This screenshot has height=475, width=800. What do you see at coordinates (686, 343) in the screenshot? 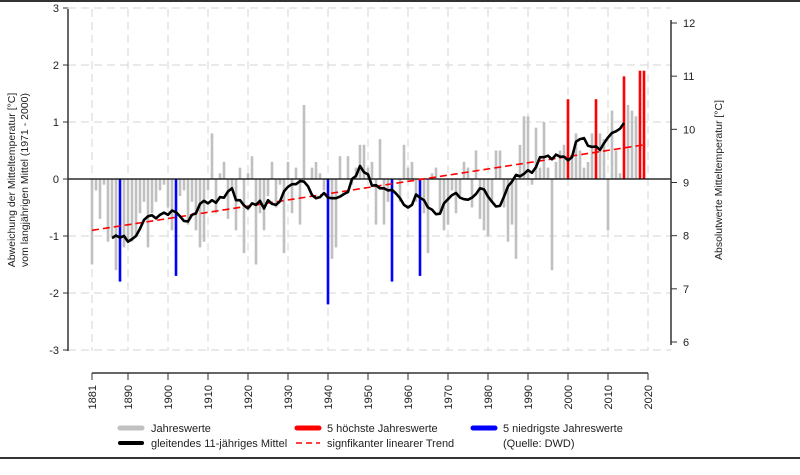
I see `y2-tick-label: 6` at bounding box center [686, 343].